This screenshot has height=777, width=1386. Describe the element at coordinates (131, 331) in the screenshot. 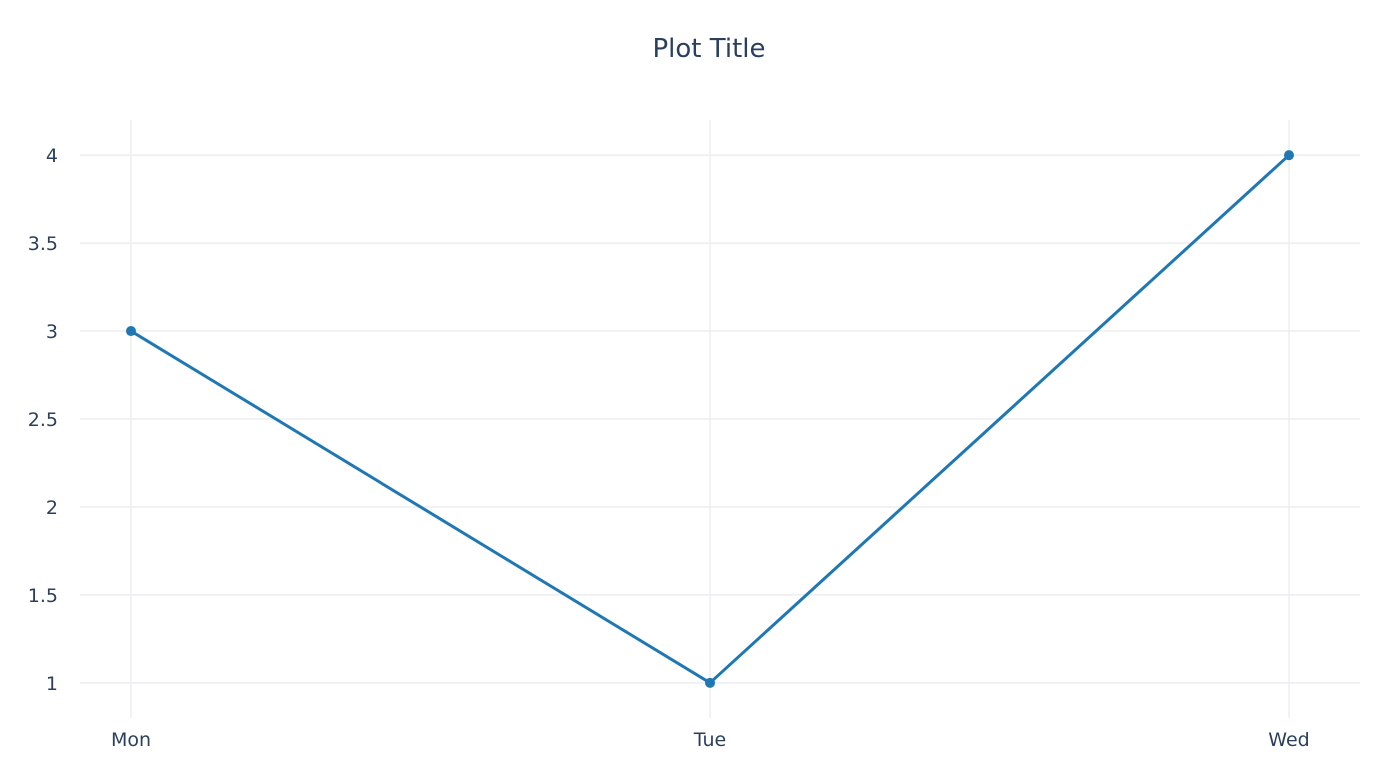

I see `data-point-mon` at that location.